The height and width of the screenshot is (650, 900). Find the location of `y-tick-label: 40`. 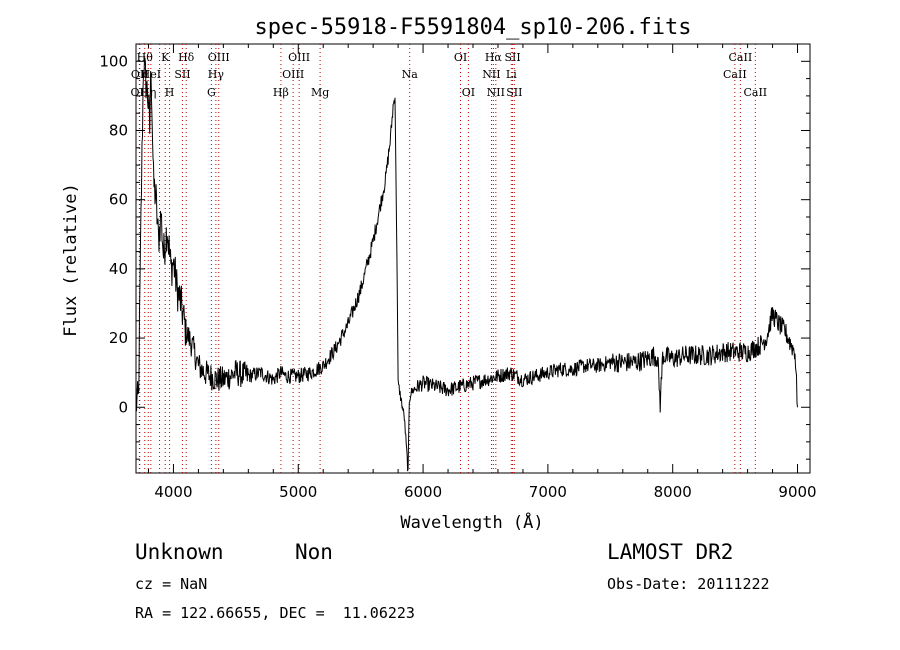

y-tick-label: 40 is located at coordinates (118, 269).